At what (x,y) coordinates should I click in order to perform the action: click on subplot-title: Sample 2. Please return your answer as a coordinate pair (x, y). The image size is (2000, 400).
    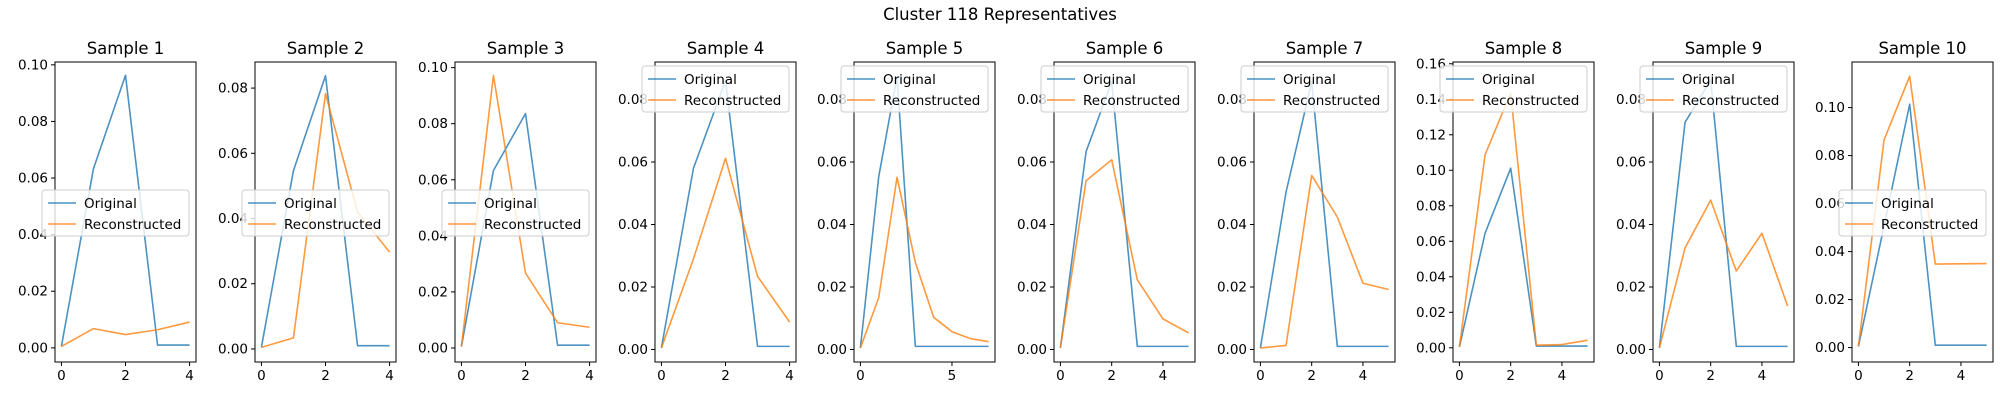
    Looking at the image, I should click on (326, 48).